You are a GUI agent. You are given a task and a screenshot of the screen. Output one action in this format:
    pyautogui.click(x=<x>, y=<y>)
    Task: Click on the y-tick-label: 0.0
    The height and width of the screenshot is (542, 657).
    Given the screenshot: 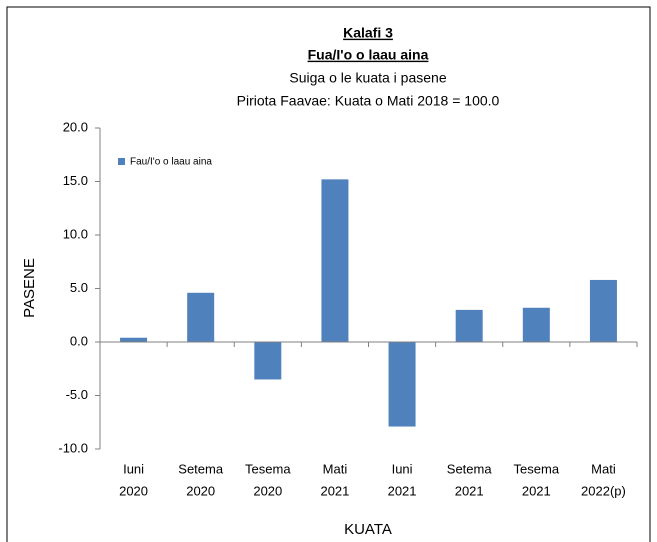 What is the action you would take?
    pyautogui.click(x=79, y=340)
    